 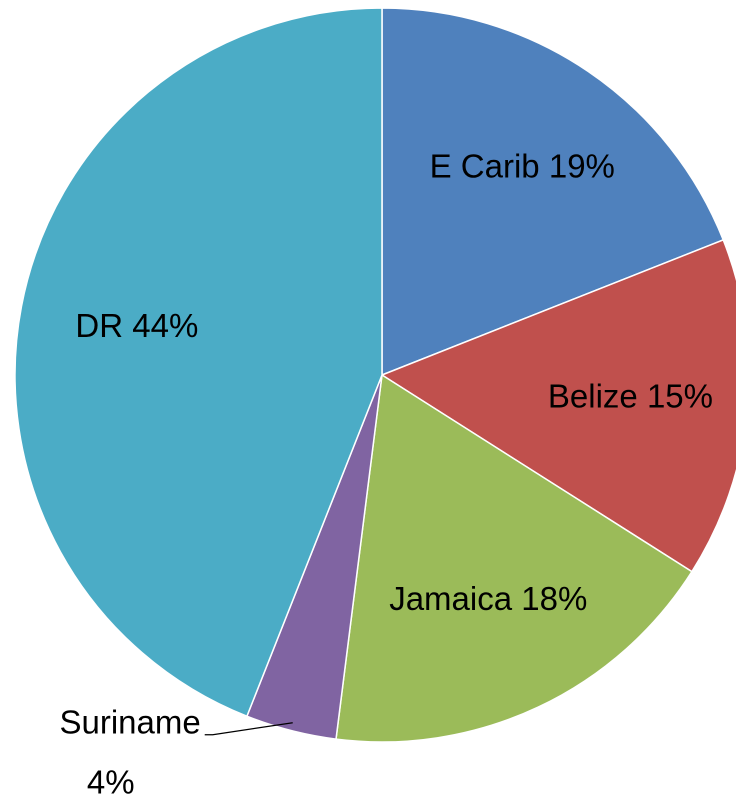 I want to click on label-category: Belize, so click(x=593, y=395).